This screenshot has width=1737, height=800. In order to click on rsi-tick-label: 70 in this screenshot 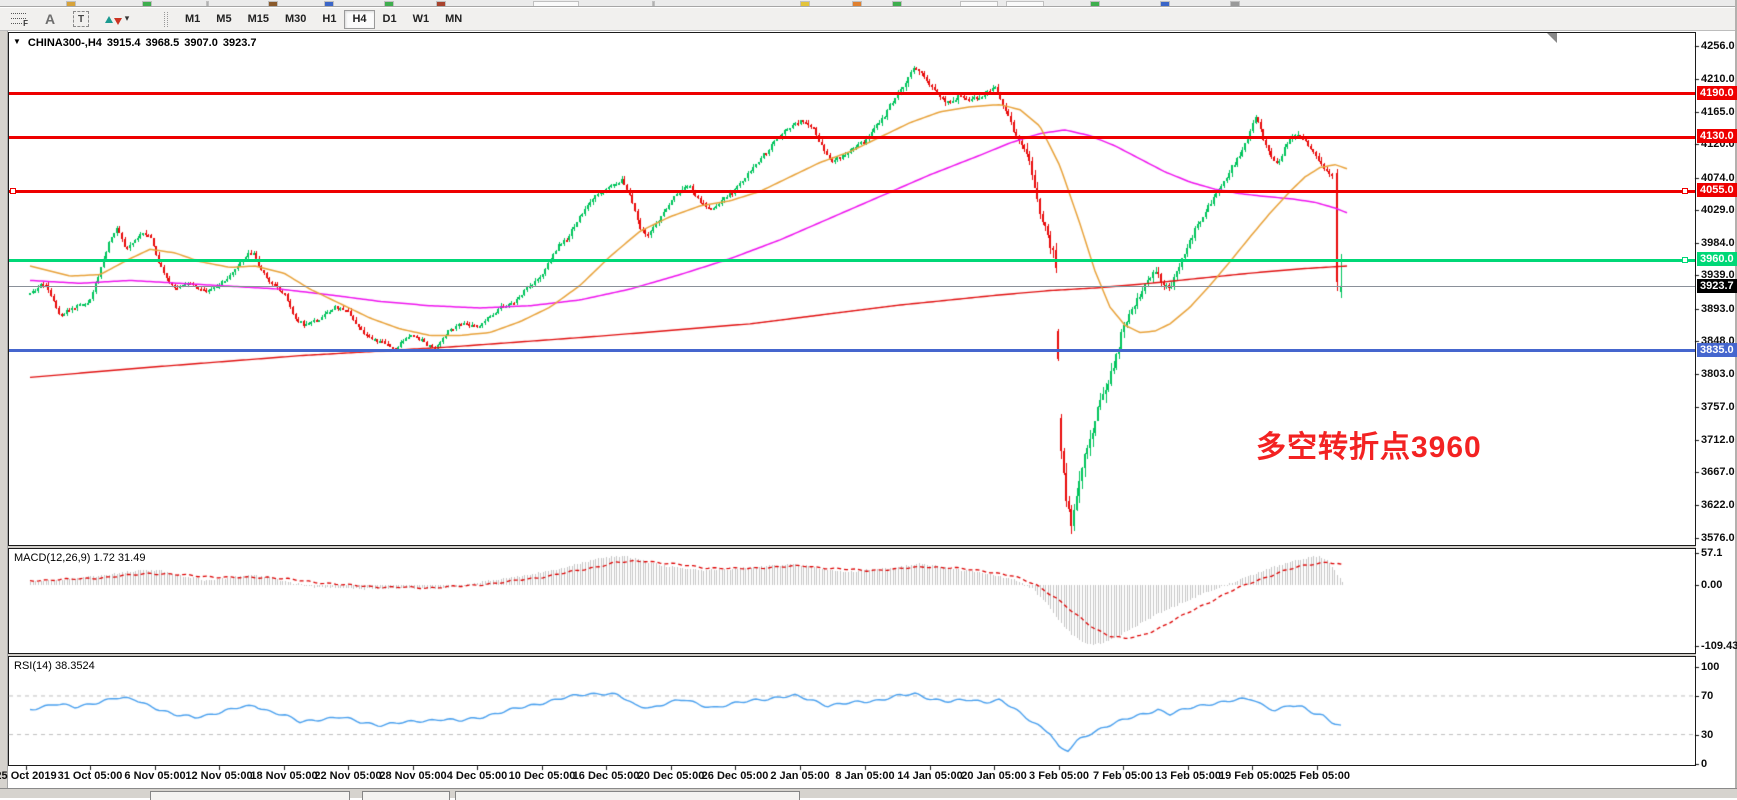, I will do `click(1707, 695)`.